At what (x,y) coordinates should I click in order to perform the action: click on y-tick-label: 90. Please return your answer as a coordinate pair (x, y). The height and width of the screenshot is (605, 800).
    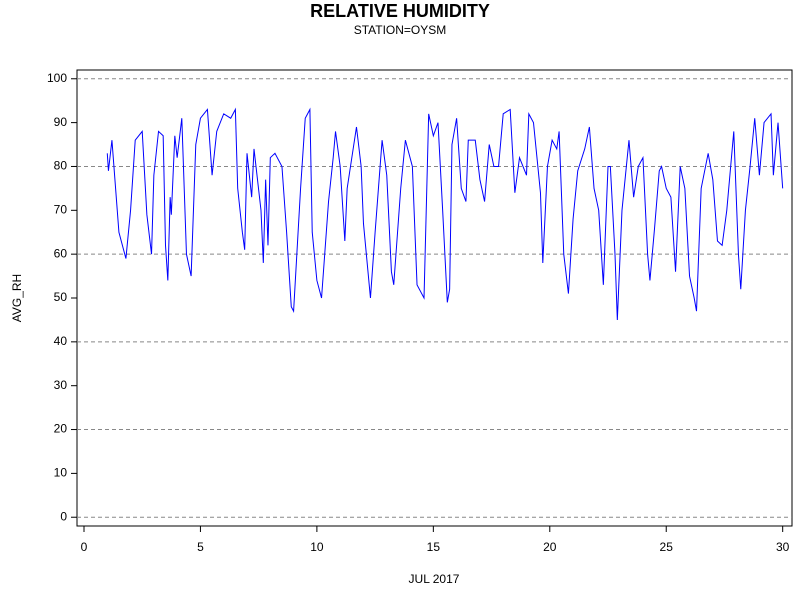
    Looking at the image, I should click on (61, 122).